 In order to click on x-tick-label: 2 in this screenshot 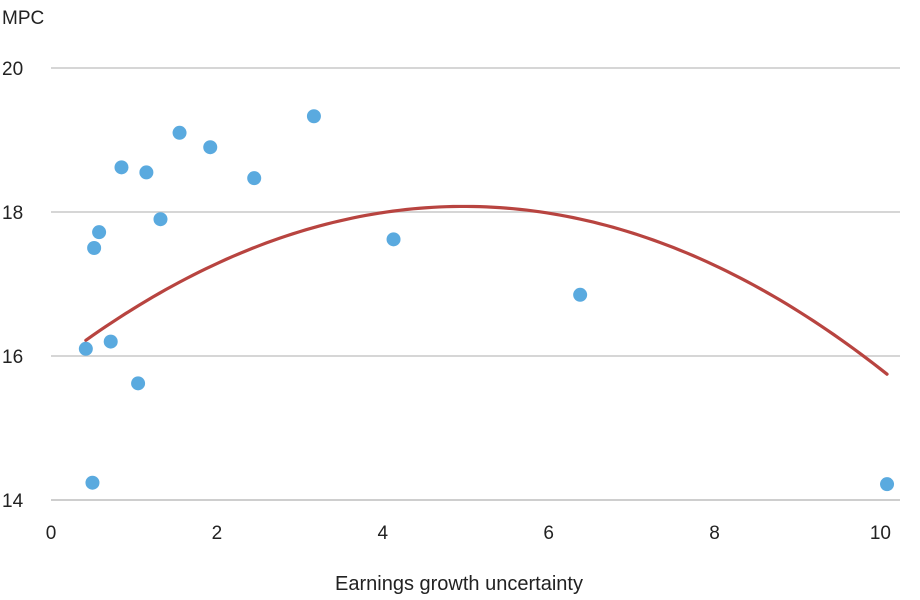, I will do `click(217, 533)`.